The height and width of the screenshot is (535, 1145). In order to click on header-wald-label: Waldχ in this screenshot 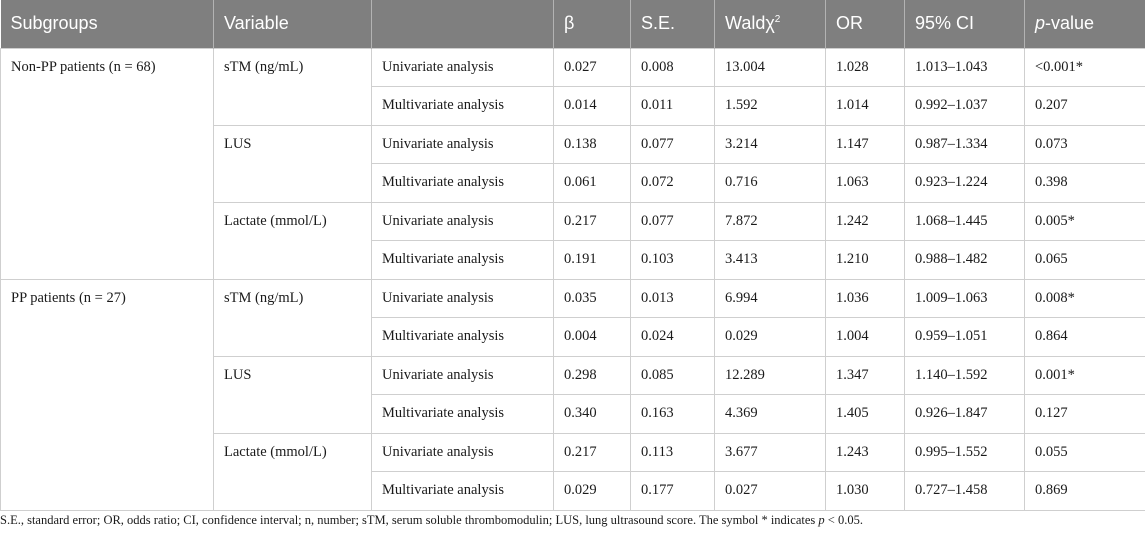, I will do `click(750, 23)`.